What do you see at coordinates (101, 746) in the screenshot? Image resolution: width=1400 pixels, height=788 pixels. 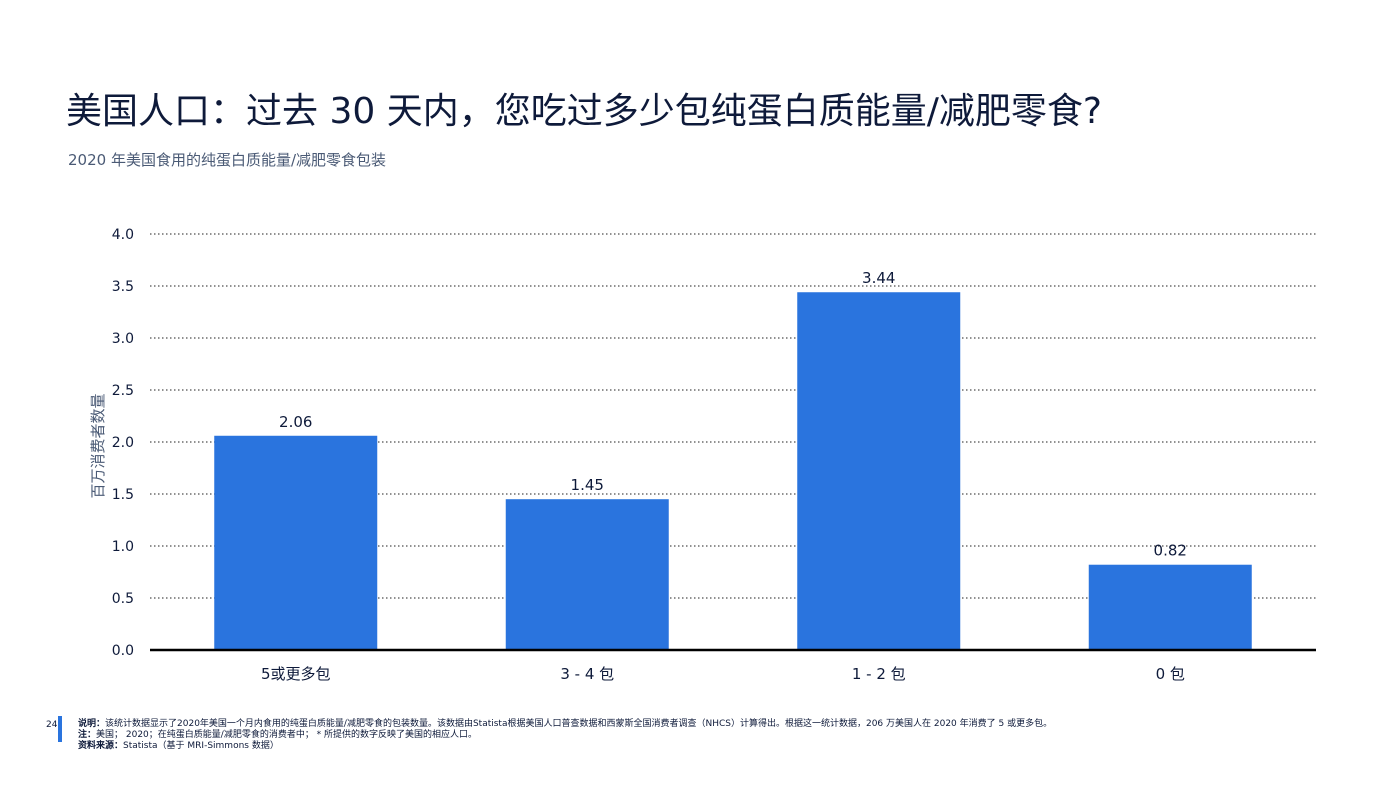 I see `source-label: 资料来源：` at bounding box center [101, 746].